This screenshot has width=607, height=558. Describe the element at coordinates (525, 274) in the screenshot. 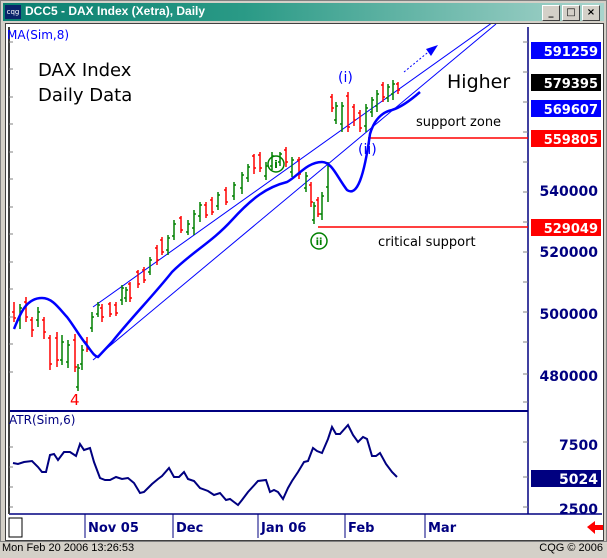

I see `y-axis-ticks` at that location.